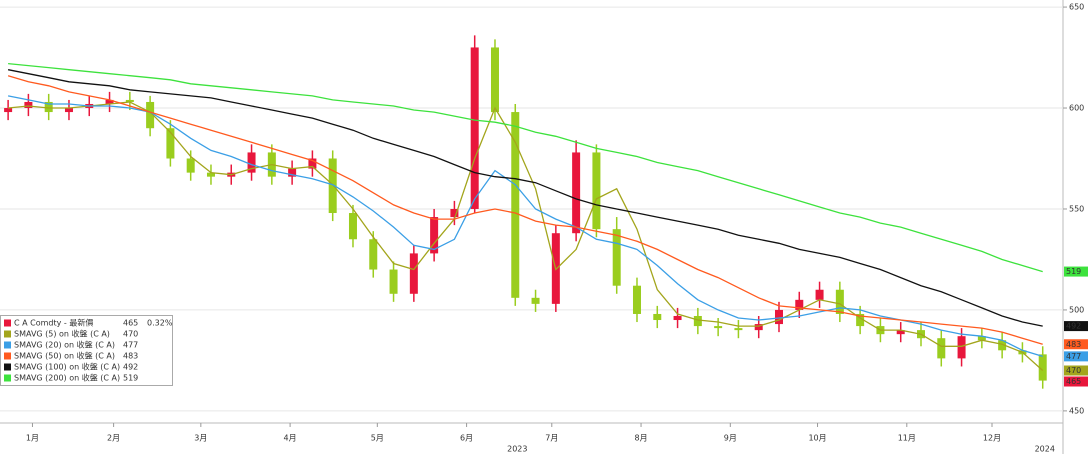 The image size is (1089, 454). I want to click on x-tick-label: 6月, so click(466, 438).